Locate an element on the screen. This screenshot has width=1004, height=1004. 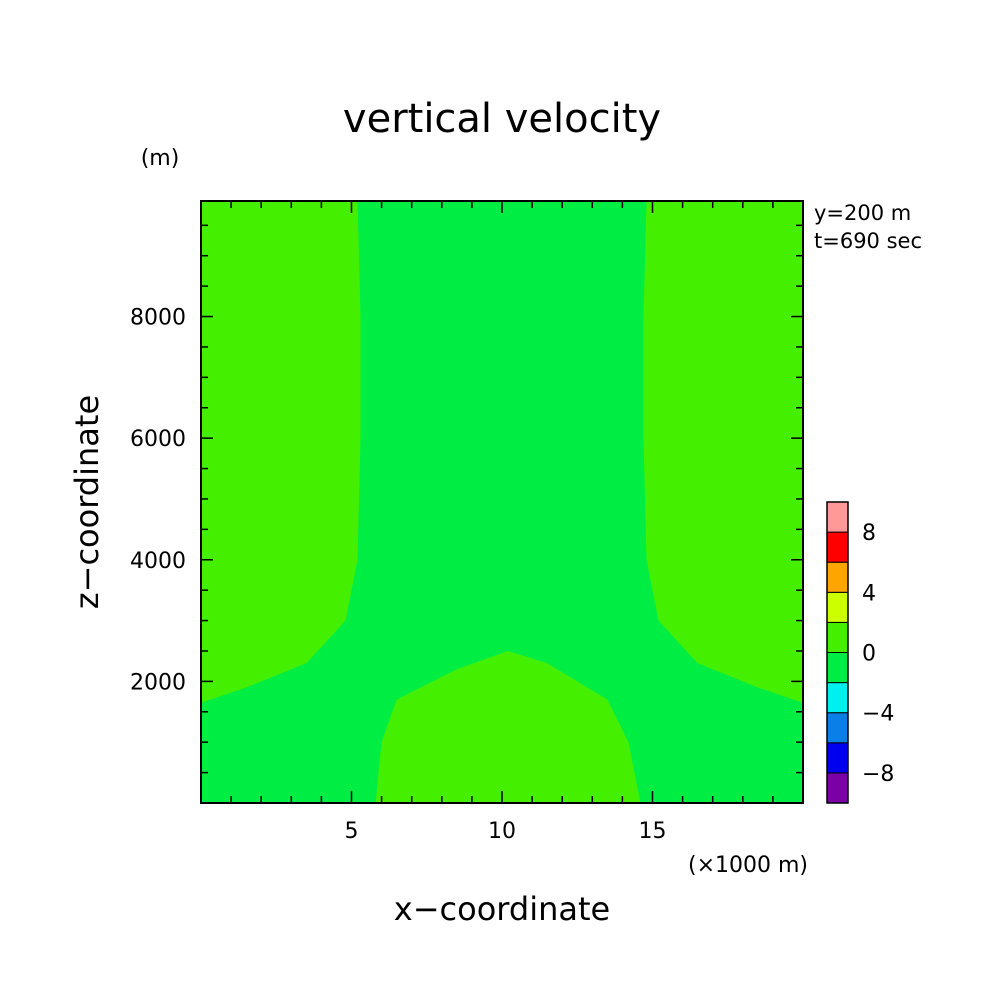
region-left-positive is located at coordinates (281, 452).